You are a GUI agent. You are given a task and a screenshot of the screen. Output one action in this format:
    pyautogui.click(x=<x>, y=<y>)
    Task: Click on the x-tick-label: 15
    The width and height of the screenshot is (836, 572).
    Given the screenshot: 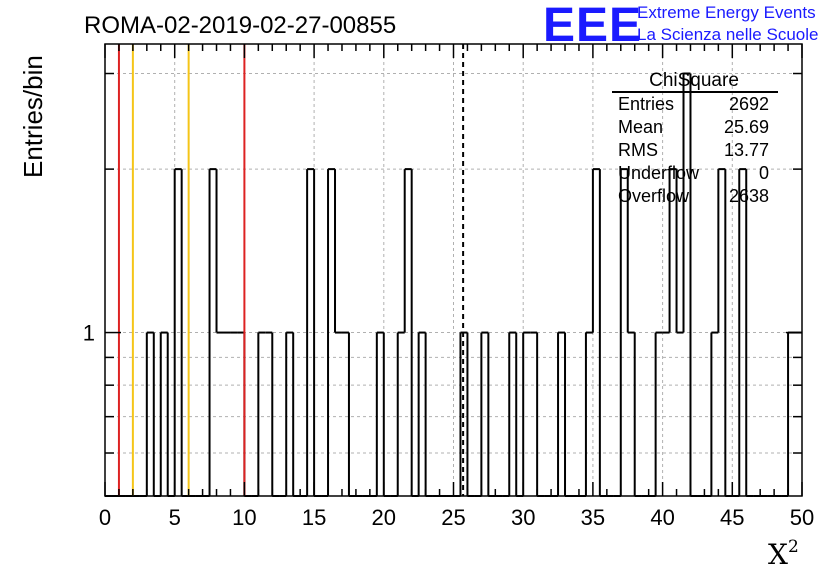 What is the action you would take?
    pyautogui.click(x=314, y=517)
    